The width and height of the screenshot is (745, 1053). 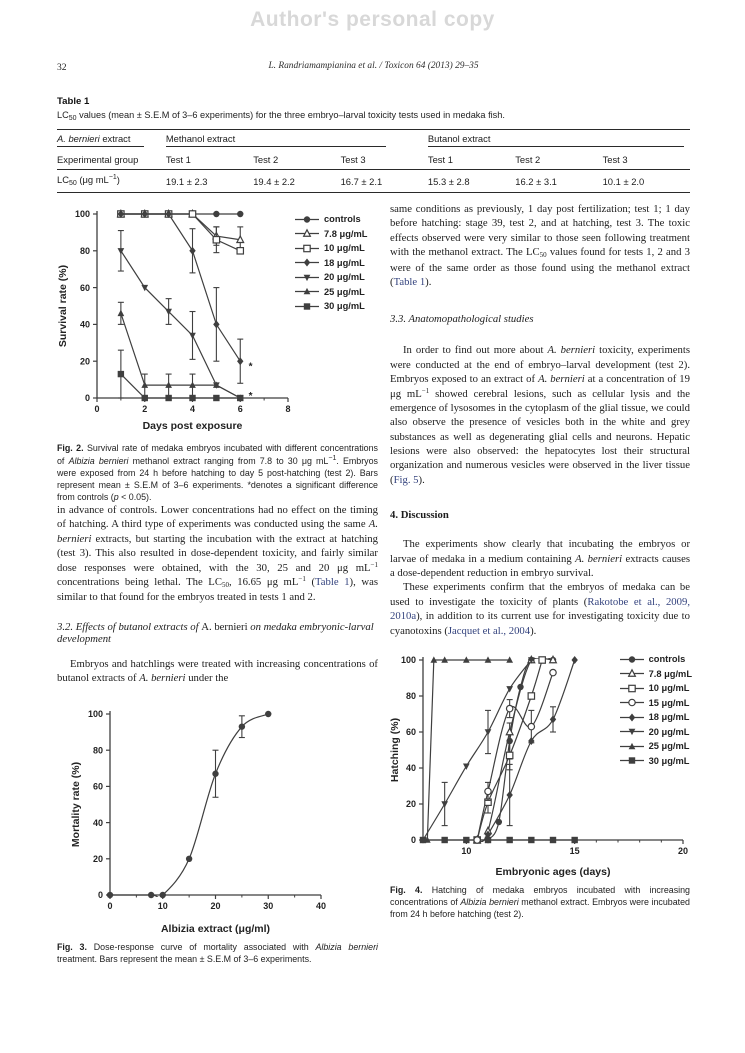 What do you see at coordinates (342, 219) in the screenshot?
I see `legend-label: controls` at bounding box center [342, 219].